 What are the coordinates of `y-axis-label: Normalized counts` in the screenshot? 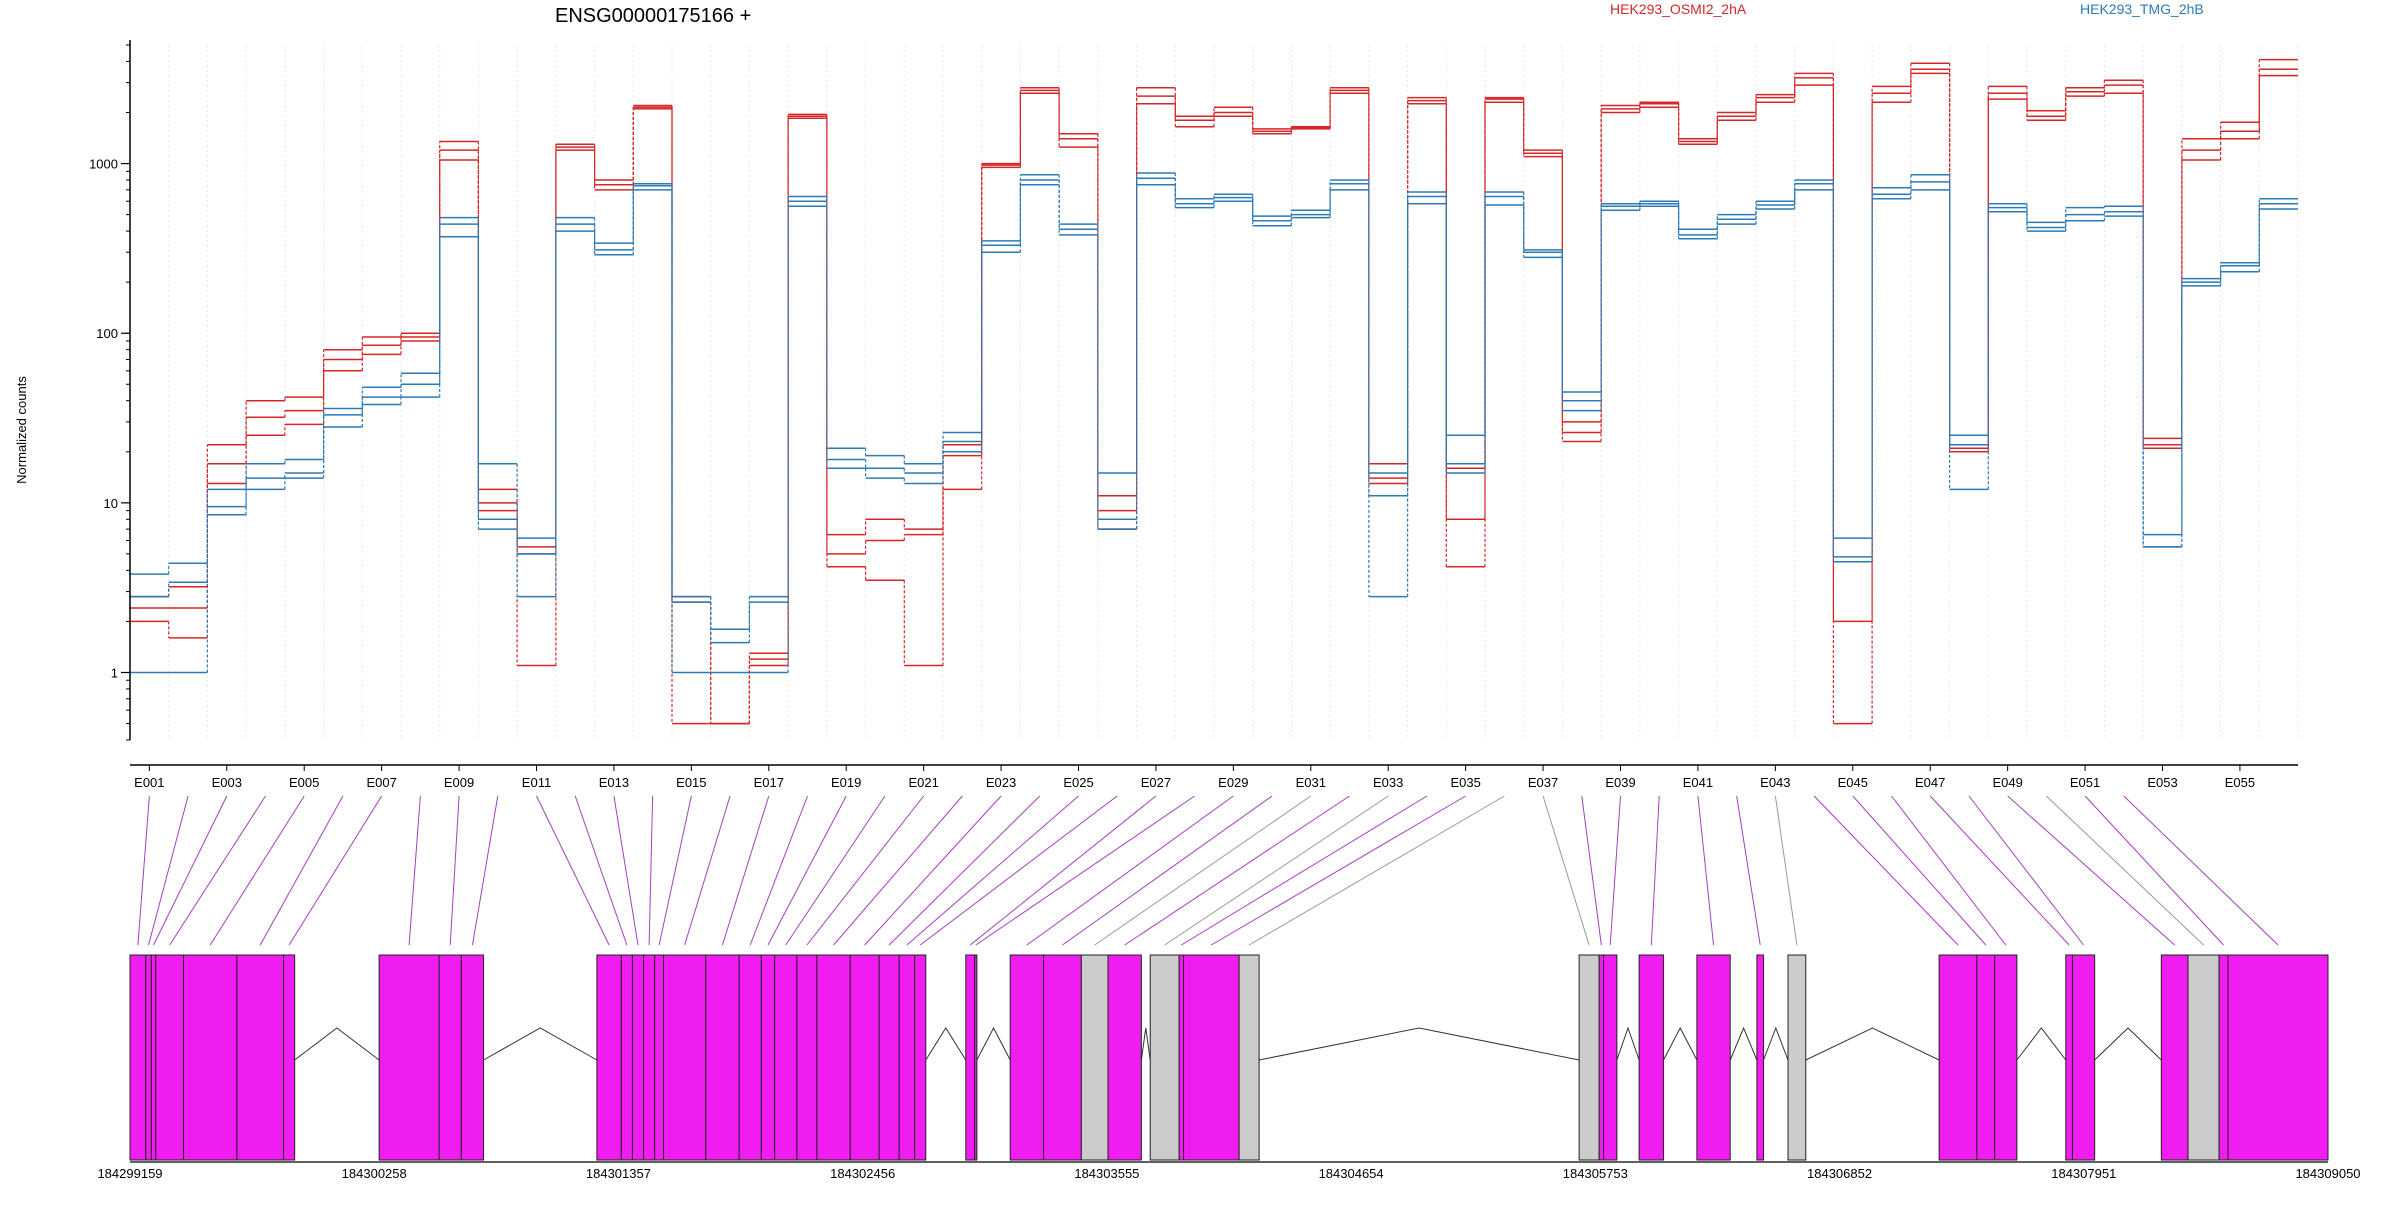 It's located at (21, 430).